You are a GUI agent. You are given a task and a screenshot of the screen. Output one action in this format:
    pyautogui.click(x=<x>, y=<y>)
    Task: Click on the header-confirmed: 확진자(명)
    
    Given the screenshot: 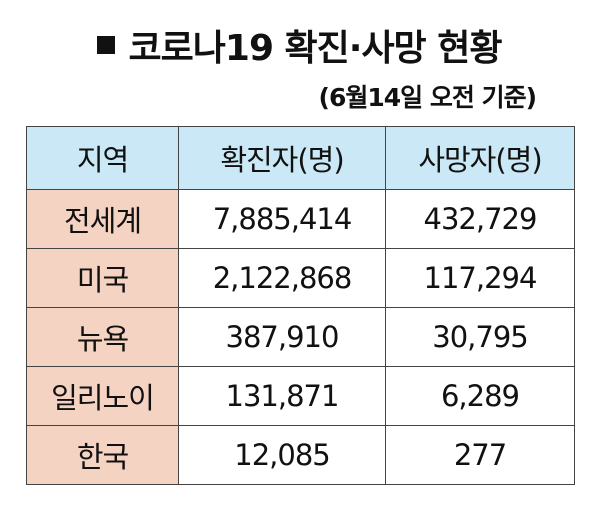 What is the action you would take?
    pyautogui.click(x=282, y=158)
    